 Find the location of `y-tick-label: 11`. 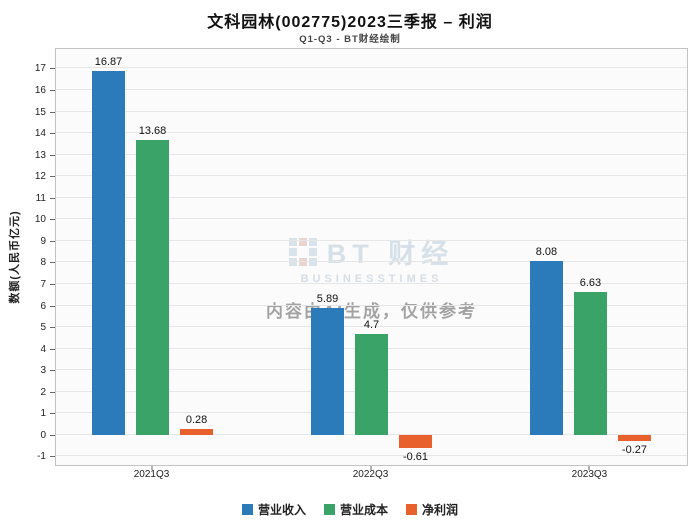

y-tick-label: 11 is located at coordinates (40, 198).